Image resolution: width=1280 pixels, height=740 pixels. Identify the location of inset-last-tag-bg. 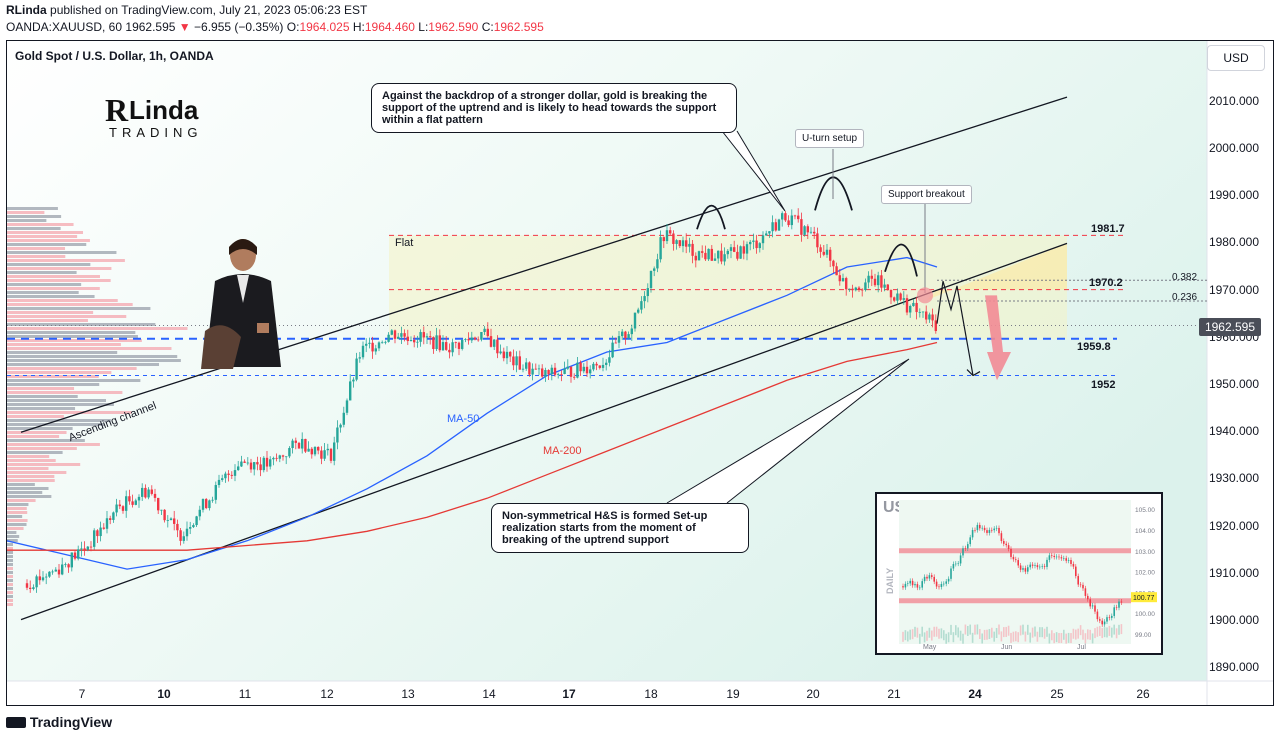
(1144, 597).